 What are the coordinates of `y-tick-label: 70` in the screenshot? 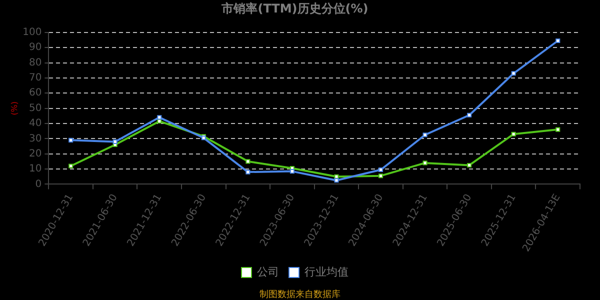 It's located at (35, 78).